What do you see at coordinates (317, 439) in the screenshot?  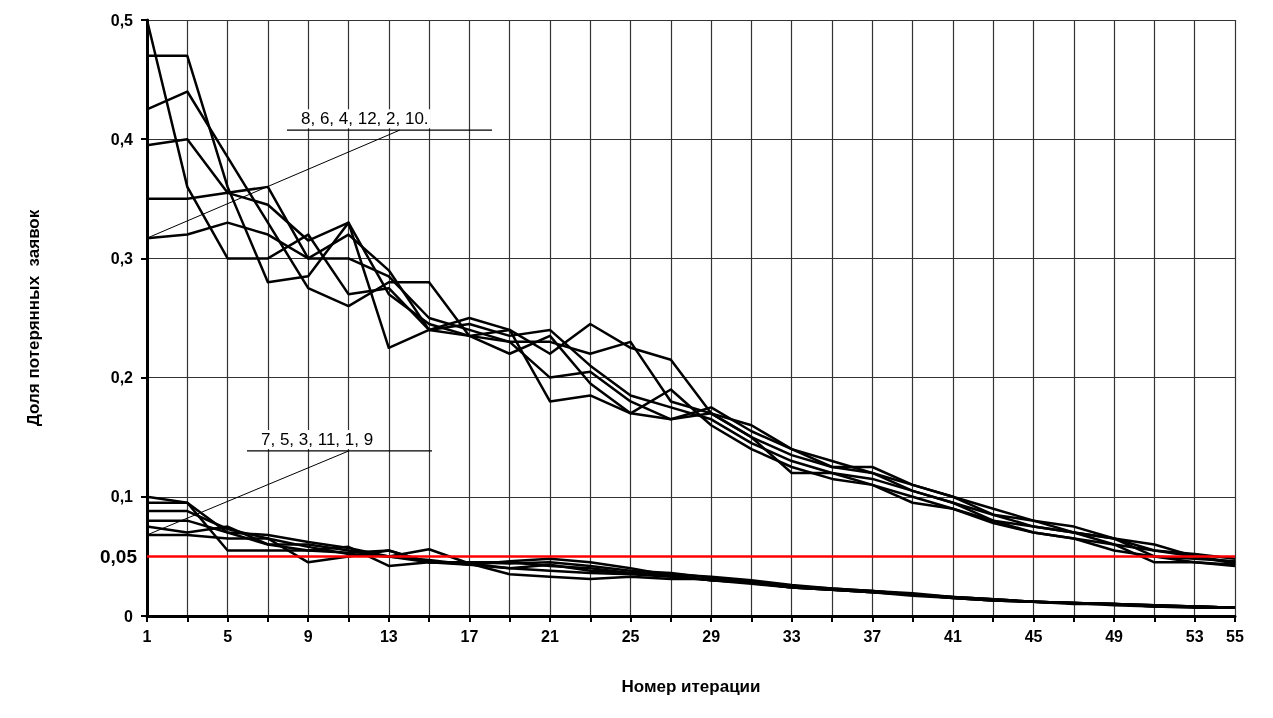 I see `annotation: 7, 5, 3, 11, 1, 9` at bounding box center [317, 439].